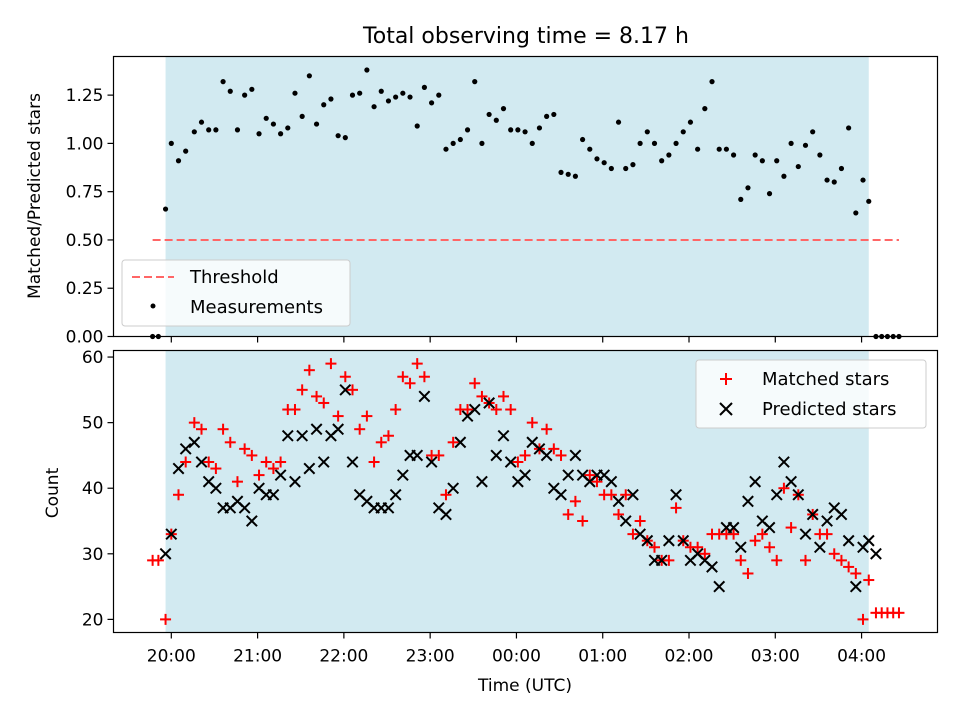  I want to click on top-y-tick-label: 0.75, so click(85, 193).